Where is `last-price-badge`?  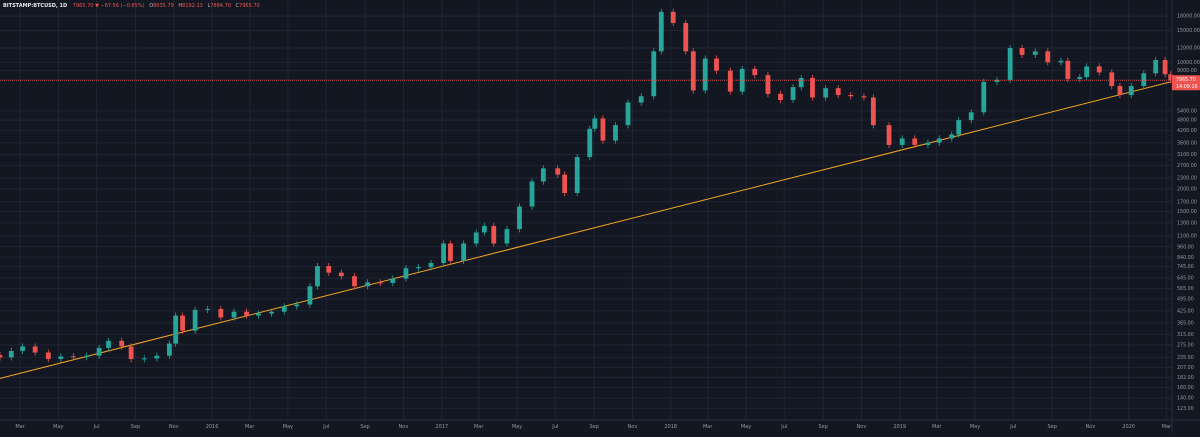
last-price-badge is located at coordinates (1186, 83).